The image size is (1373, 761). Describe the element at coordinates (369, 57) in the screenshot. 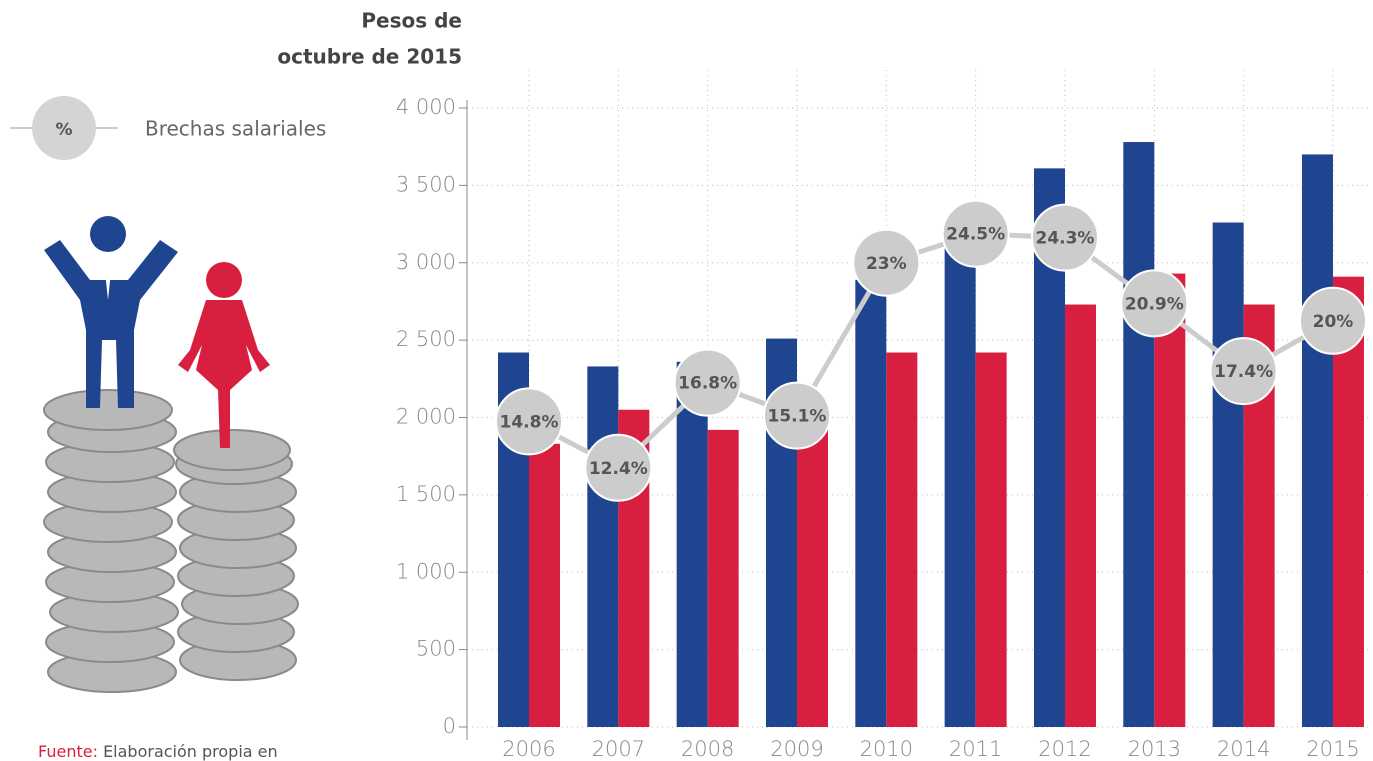

I see `y-axis-title: octubre de 2015` at that location.